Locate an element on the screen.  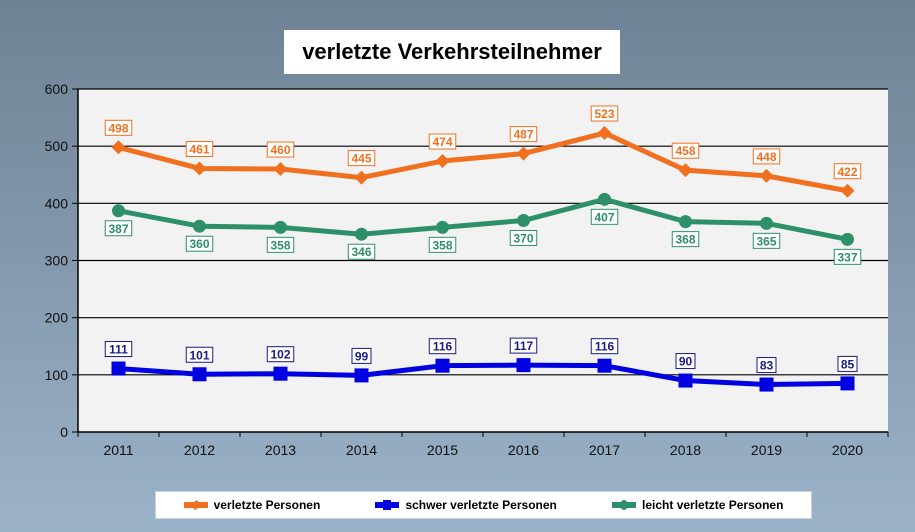
data-label: 387 is located at coordinates (118, 229).